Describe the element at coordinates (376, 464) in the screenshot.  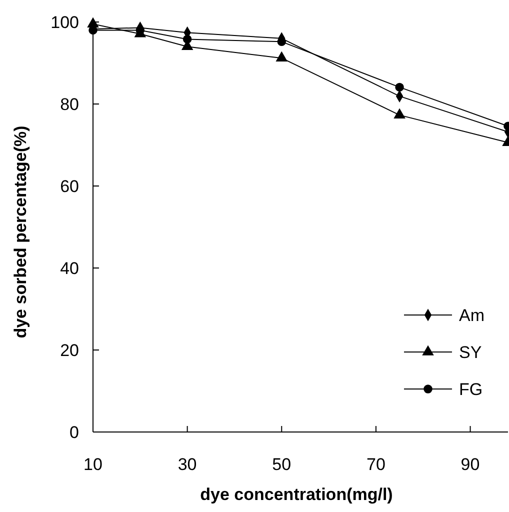
I see `x-tick-label: 70` at that location.